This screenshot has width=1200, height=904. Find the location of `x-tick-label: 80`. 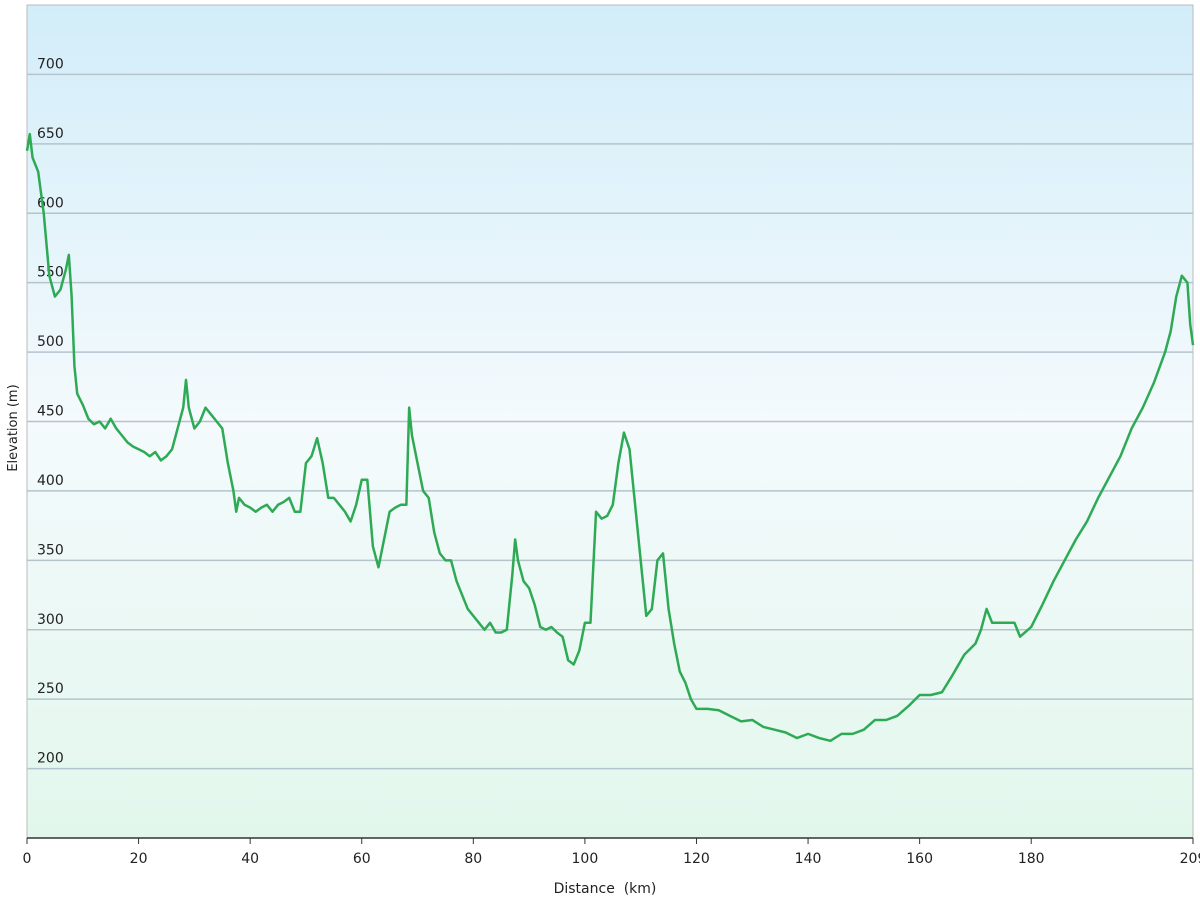

x-tick-label: 80 is located at coordinates (473, 859).